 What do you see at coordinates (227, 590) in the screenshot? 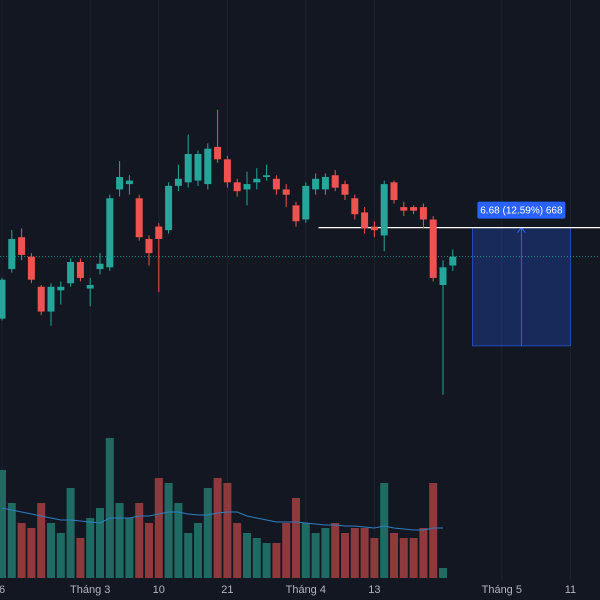
I see `x-tick-label: 21` at bounding box center [227, 590].